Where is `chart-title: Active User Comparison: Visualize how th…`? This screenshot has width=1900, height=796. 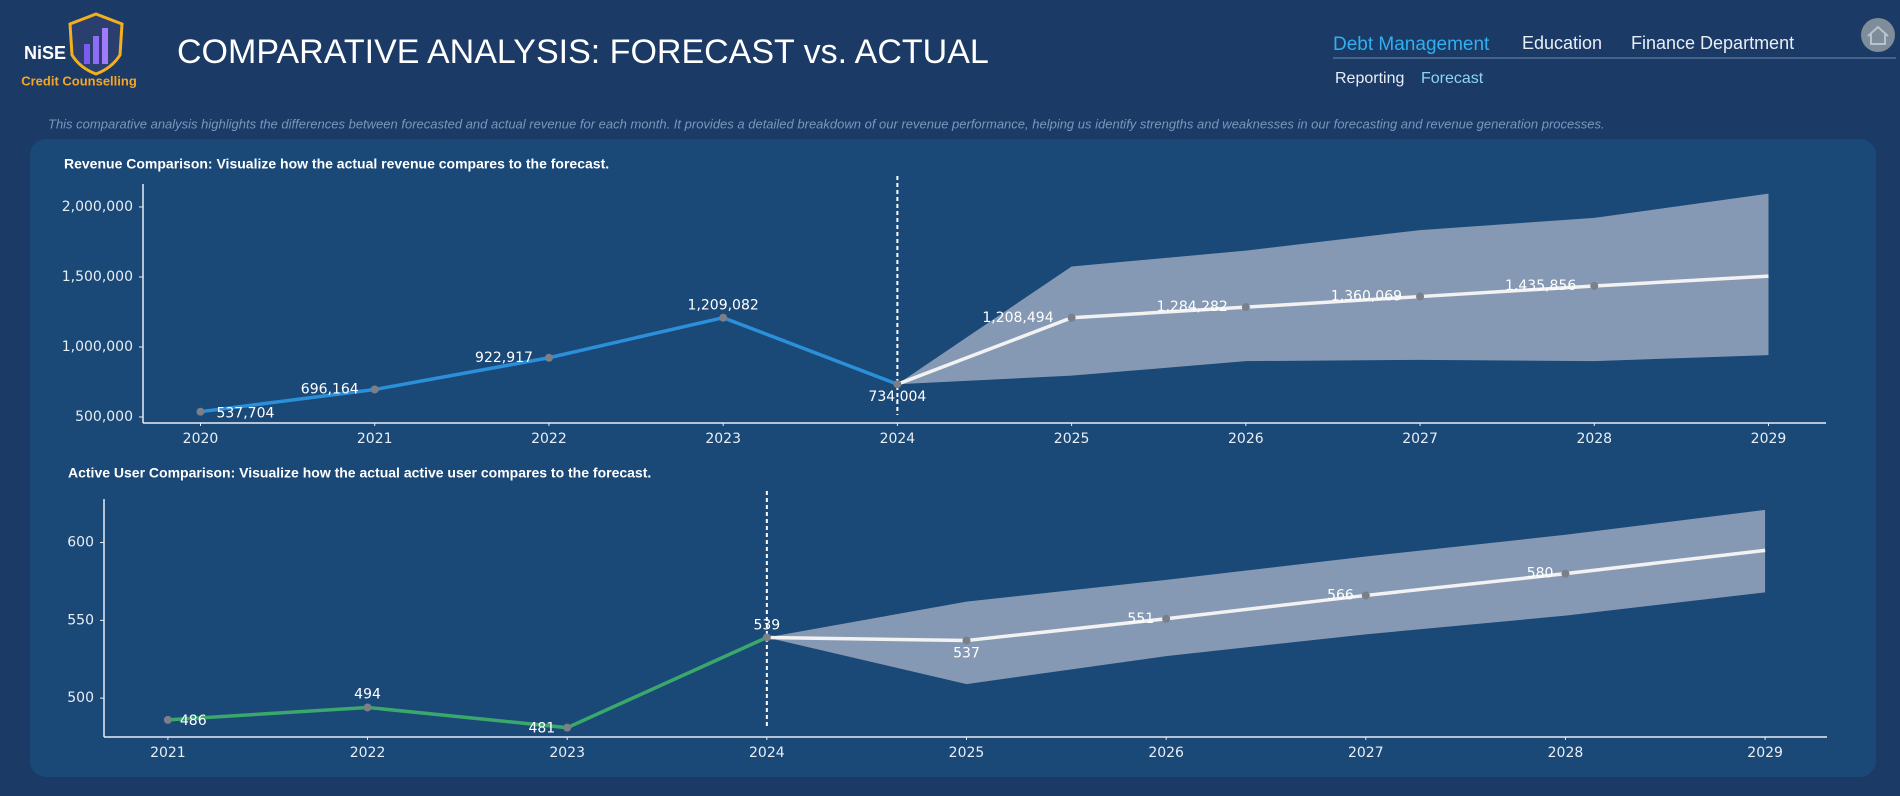
chart-title: Active User Comparison: Visualize how th… is located at coordinates (359, 473).